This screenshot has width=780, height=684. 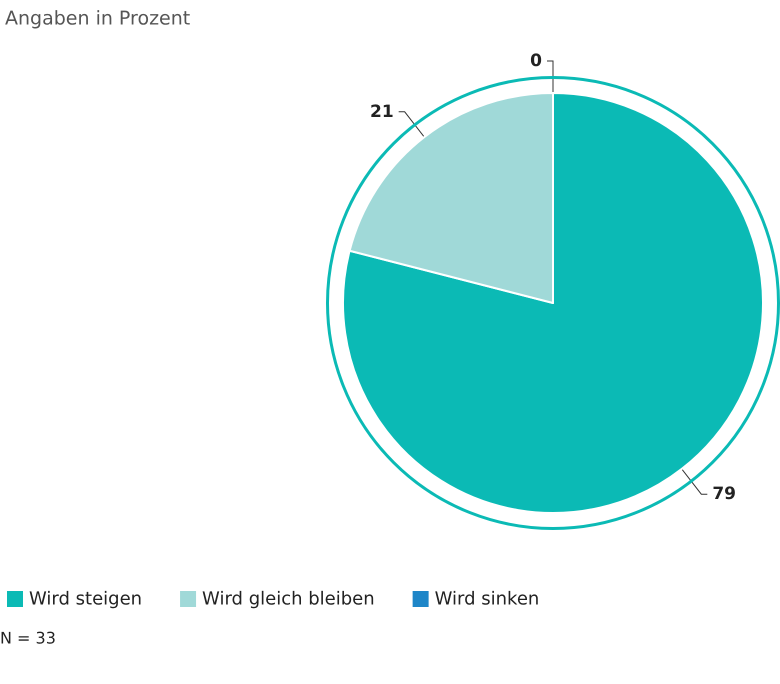 I want to click on text: N = 33, so click(x=28, y=638).